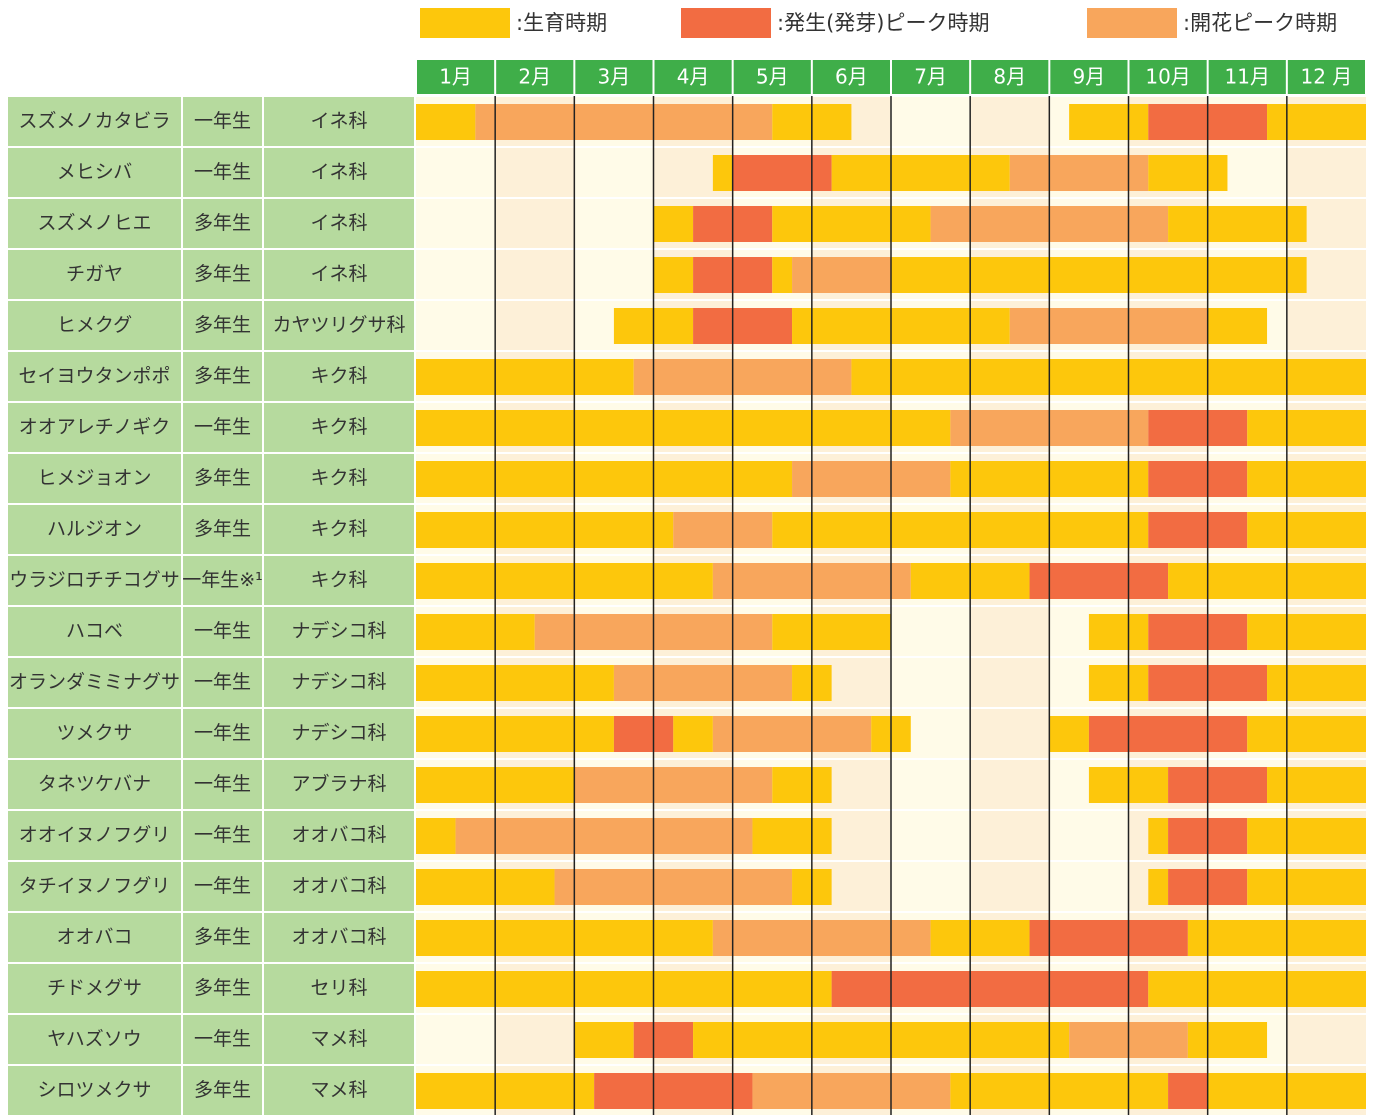 The width and height of the screenshot is (1378, 1115). Describe the element at coordinates (94, 580) in the screenshot. I see `table-name: ウラジロチチコグサ` at that location.